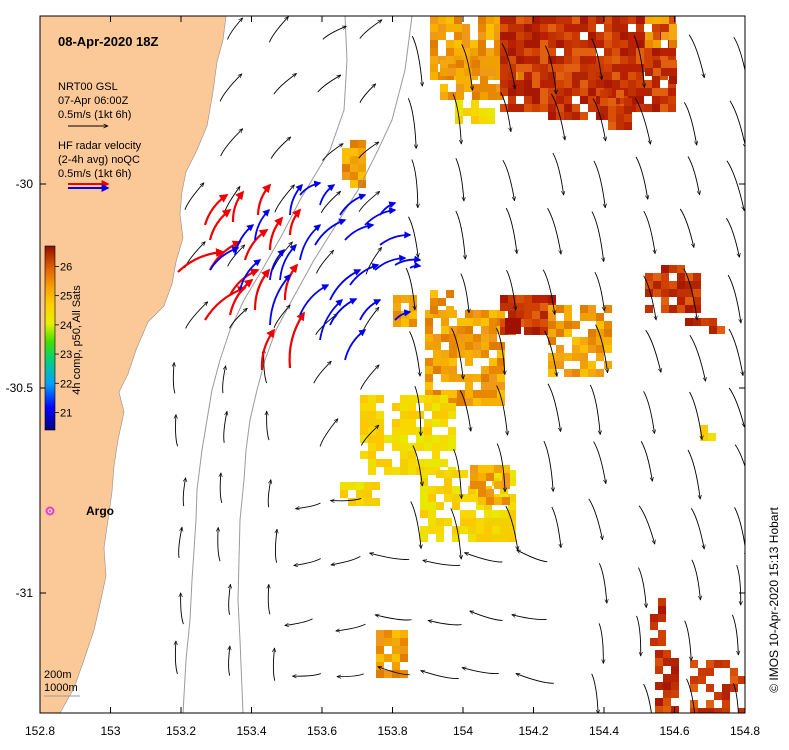 The width and height of the screenshot is (789, 750). Describe the element at coordinates (674, 731) in the screenshot. I see `x-tick-label: 154.6` at that location.